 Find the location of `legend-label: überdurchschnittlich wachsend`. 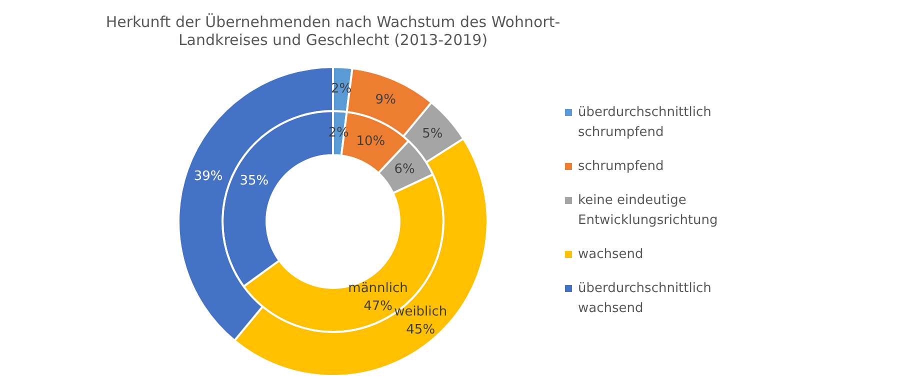

legend-label: überdurchschnittlich wachsend is located at coordinates (645, 299).